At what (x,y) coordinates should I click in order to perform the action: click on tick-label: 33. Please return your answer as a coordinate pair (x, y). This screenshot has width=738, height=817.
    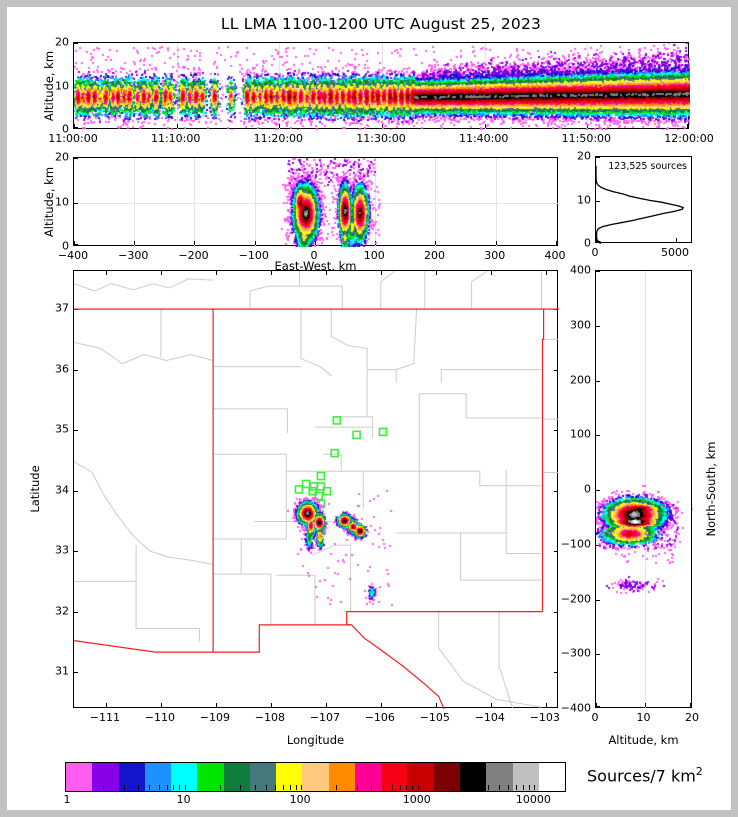
    Looking at the image, I should click on (62, 550).